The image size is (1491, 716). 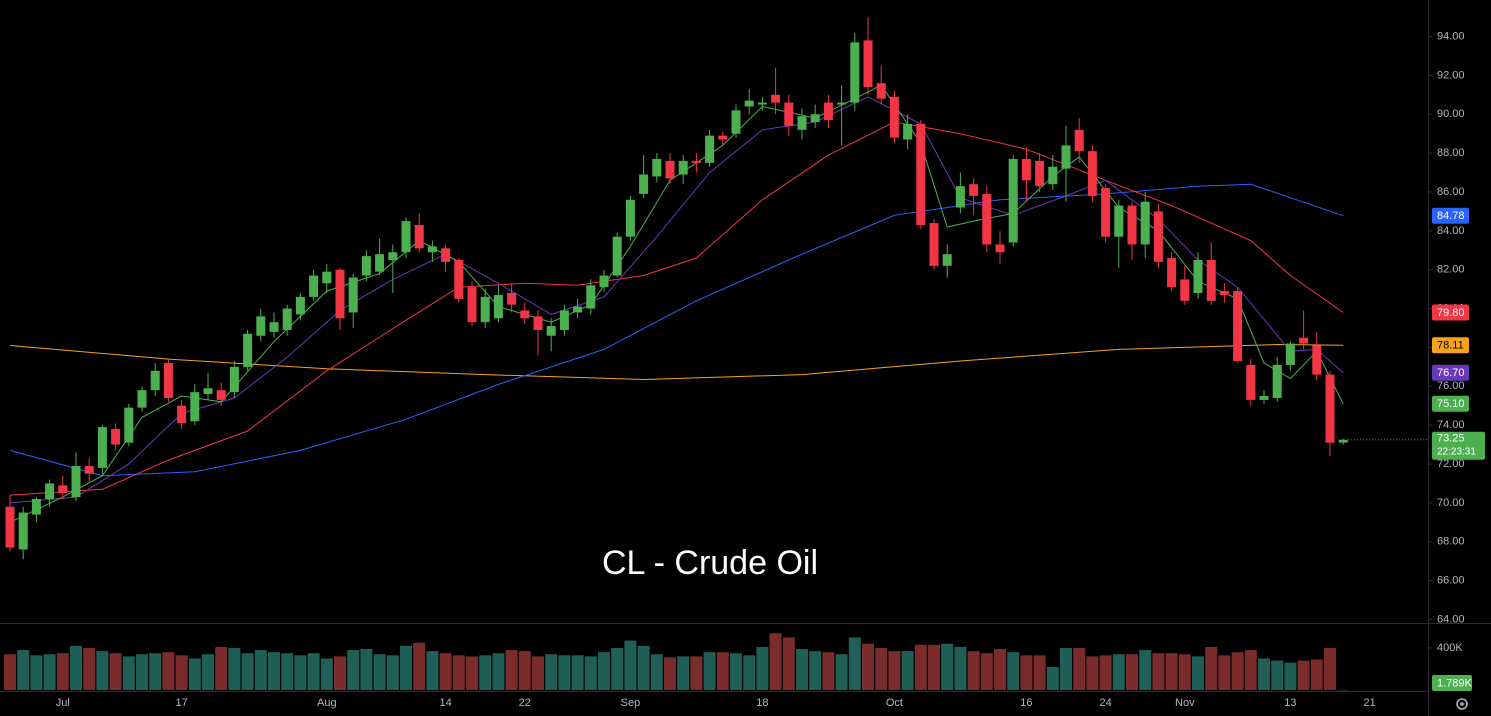 What do you see at coordinates (710, 563) in the screenshot?
I see `chart-annotation: CL - Crude Oil` at bounding box center [710, 563].